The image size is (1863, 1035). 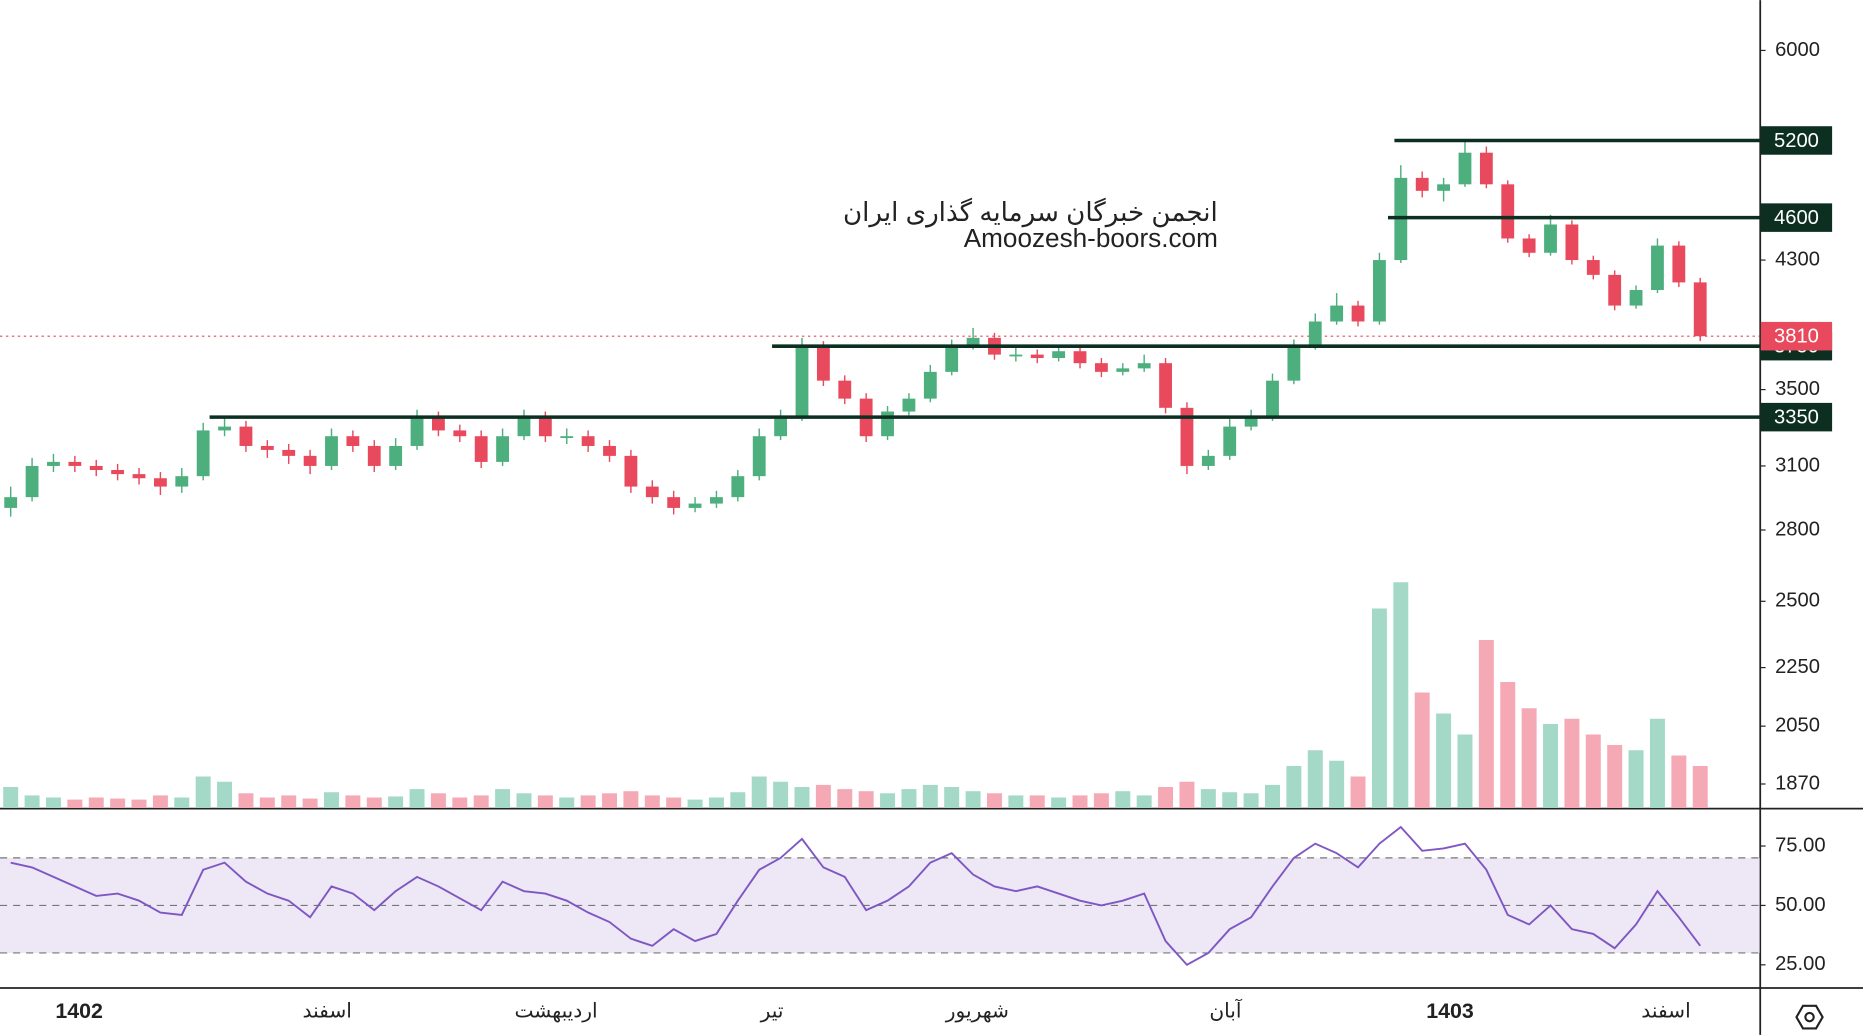 What do you see at coordinates (1796, 140) in the screenshot?
I see `level-badge` at bounding box center [1796, 140].